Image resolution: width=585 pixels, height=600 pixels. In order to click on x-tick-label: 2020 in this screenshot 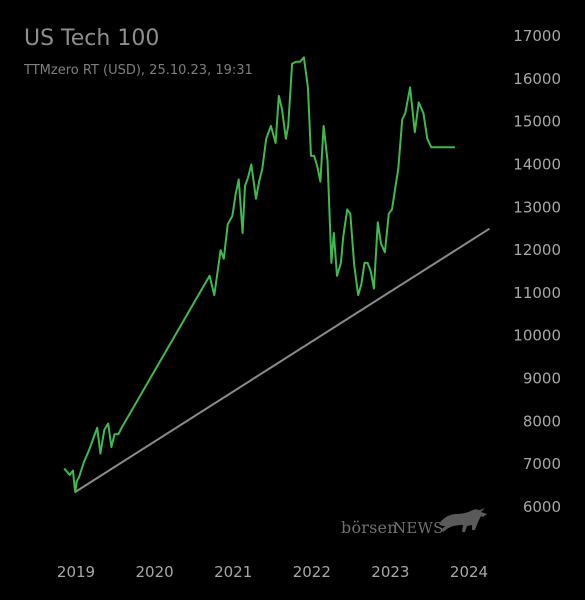, I will do `click(155, 572)`.